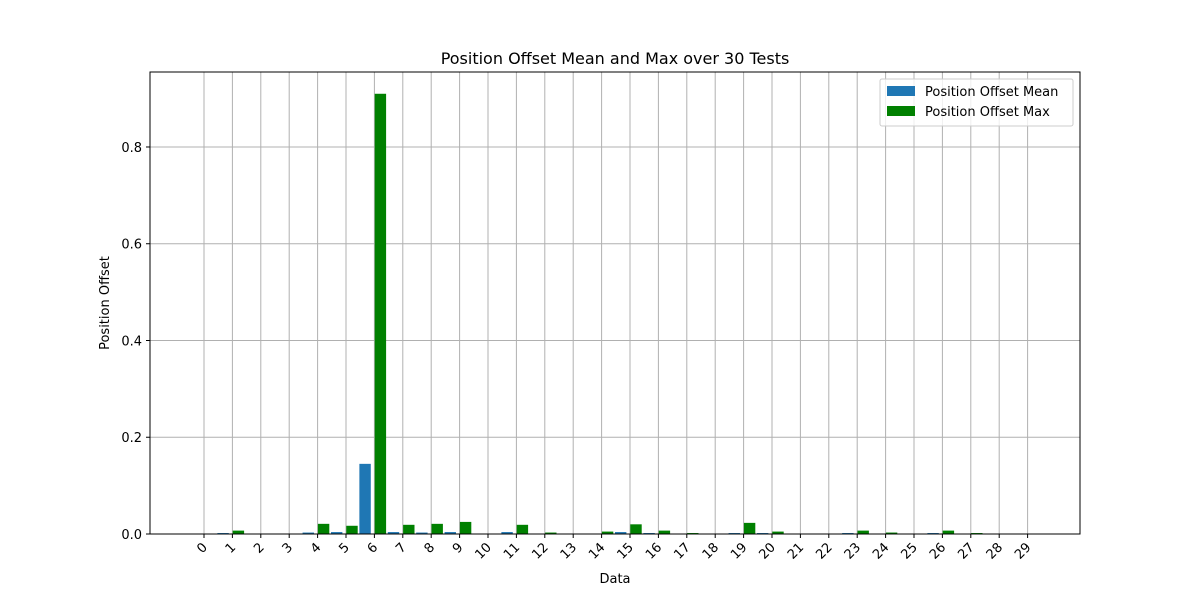 This screenshot has height=600, width=1200. I want to click on legend: Position Offset Mean Position Offset Max, so click(976, 102).